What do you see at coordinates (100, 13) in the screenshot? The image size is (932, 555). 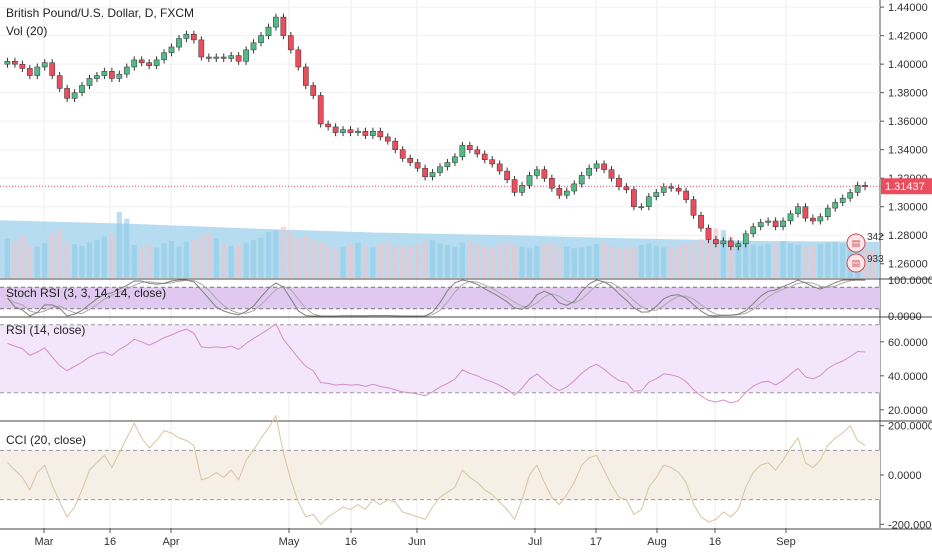 I see `chart-title: British Pound/U.S. Dollar, D, FXCM` at bounding box center [100, 13].